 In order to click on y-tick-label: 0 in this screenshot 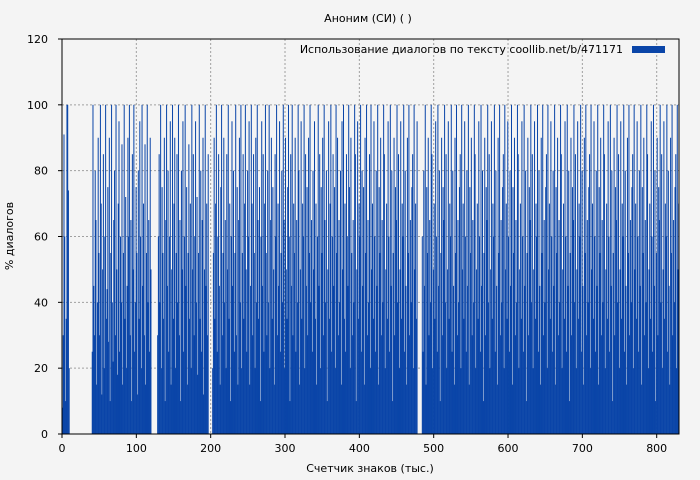, I will do `click(44, 434)`.